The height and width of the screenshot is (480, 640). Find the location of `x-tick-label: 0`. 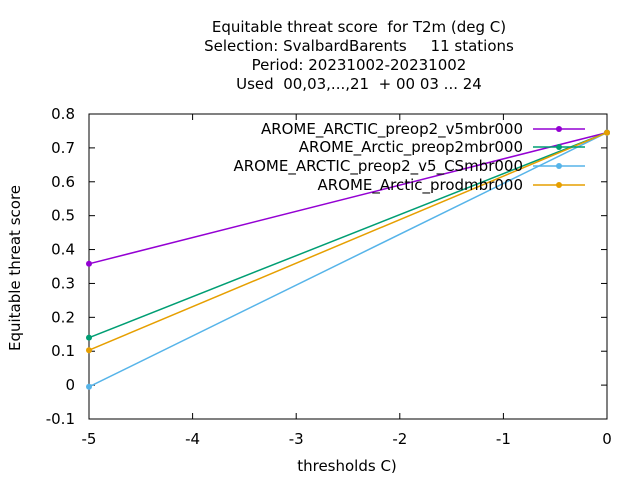

x-tick-label: 0 is located at coordinates (607, 439).